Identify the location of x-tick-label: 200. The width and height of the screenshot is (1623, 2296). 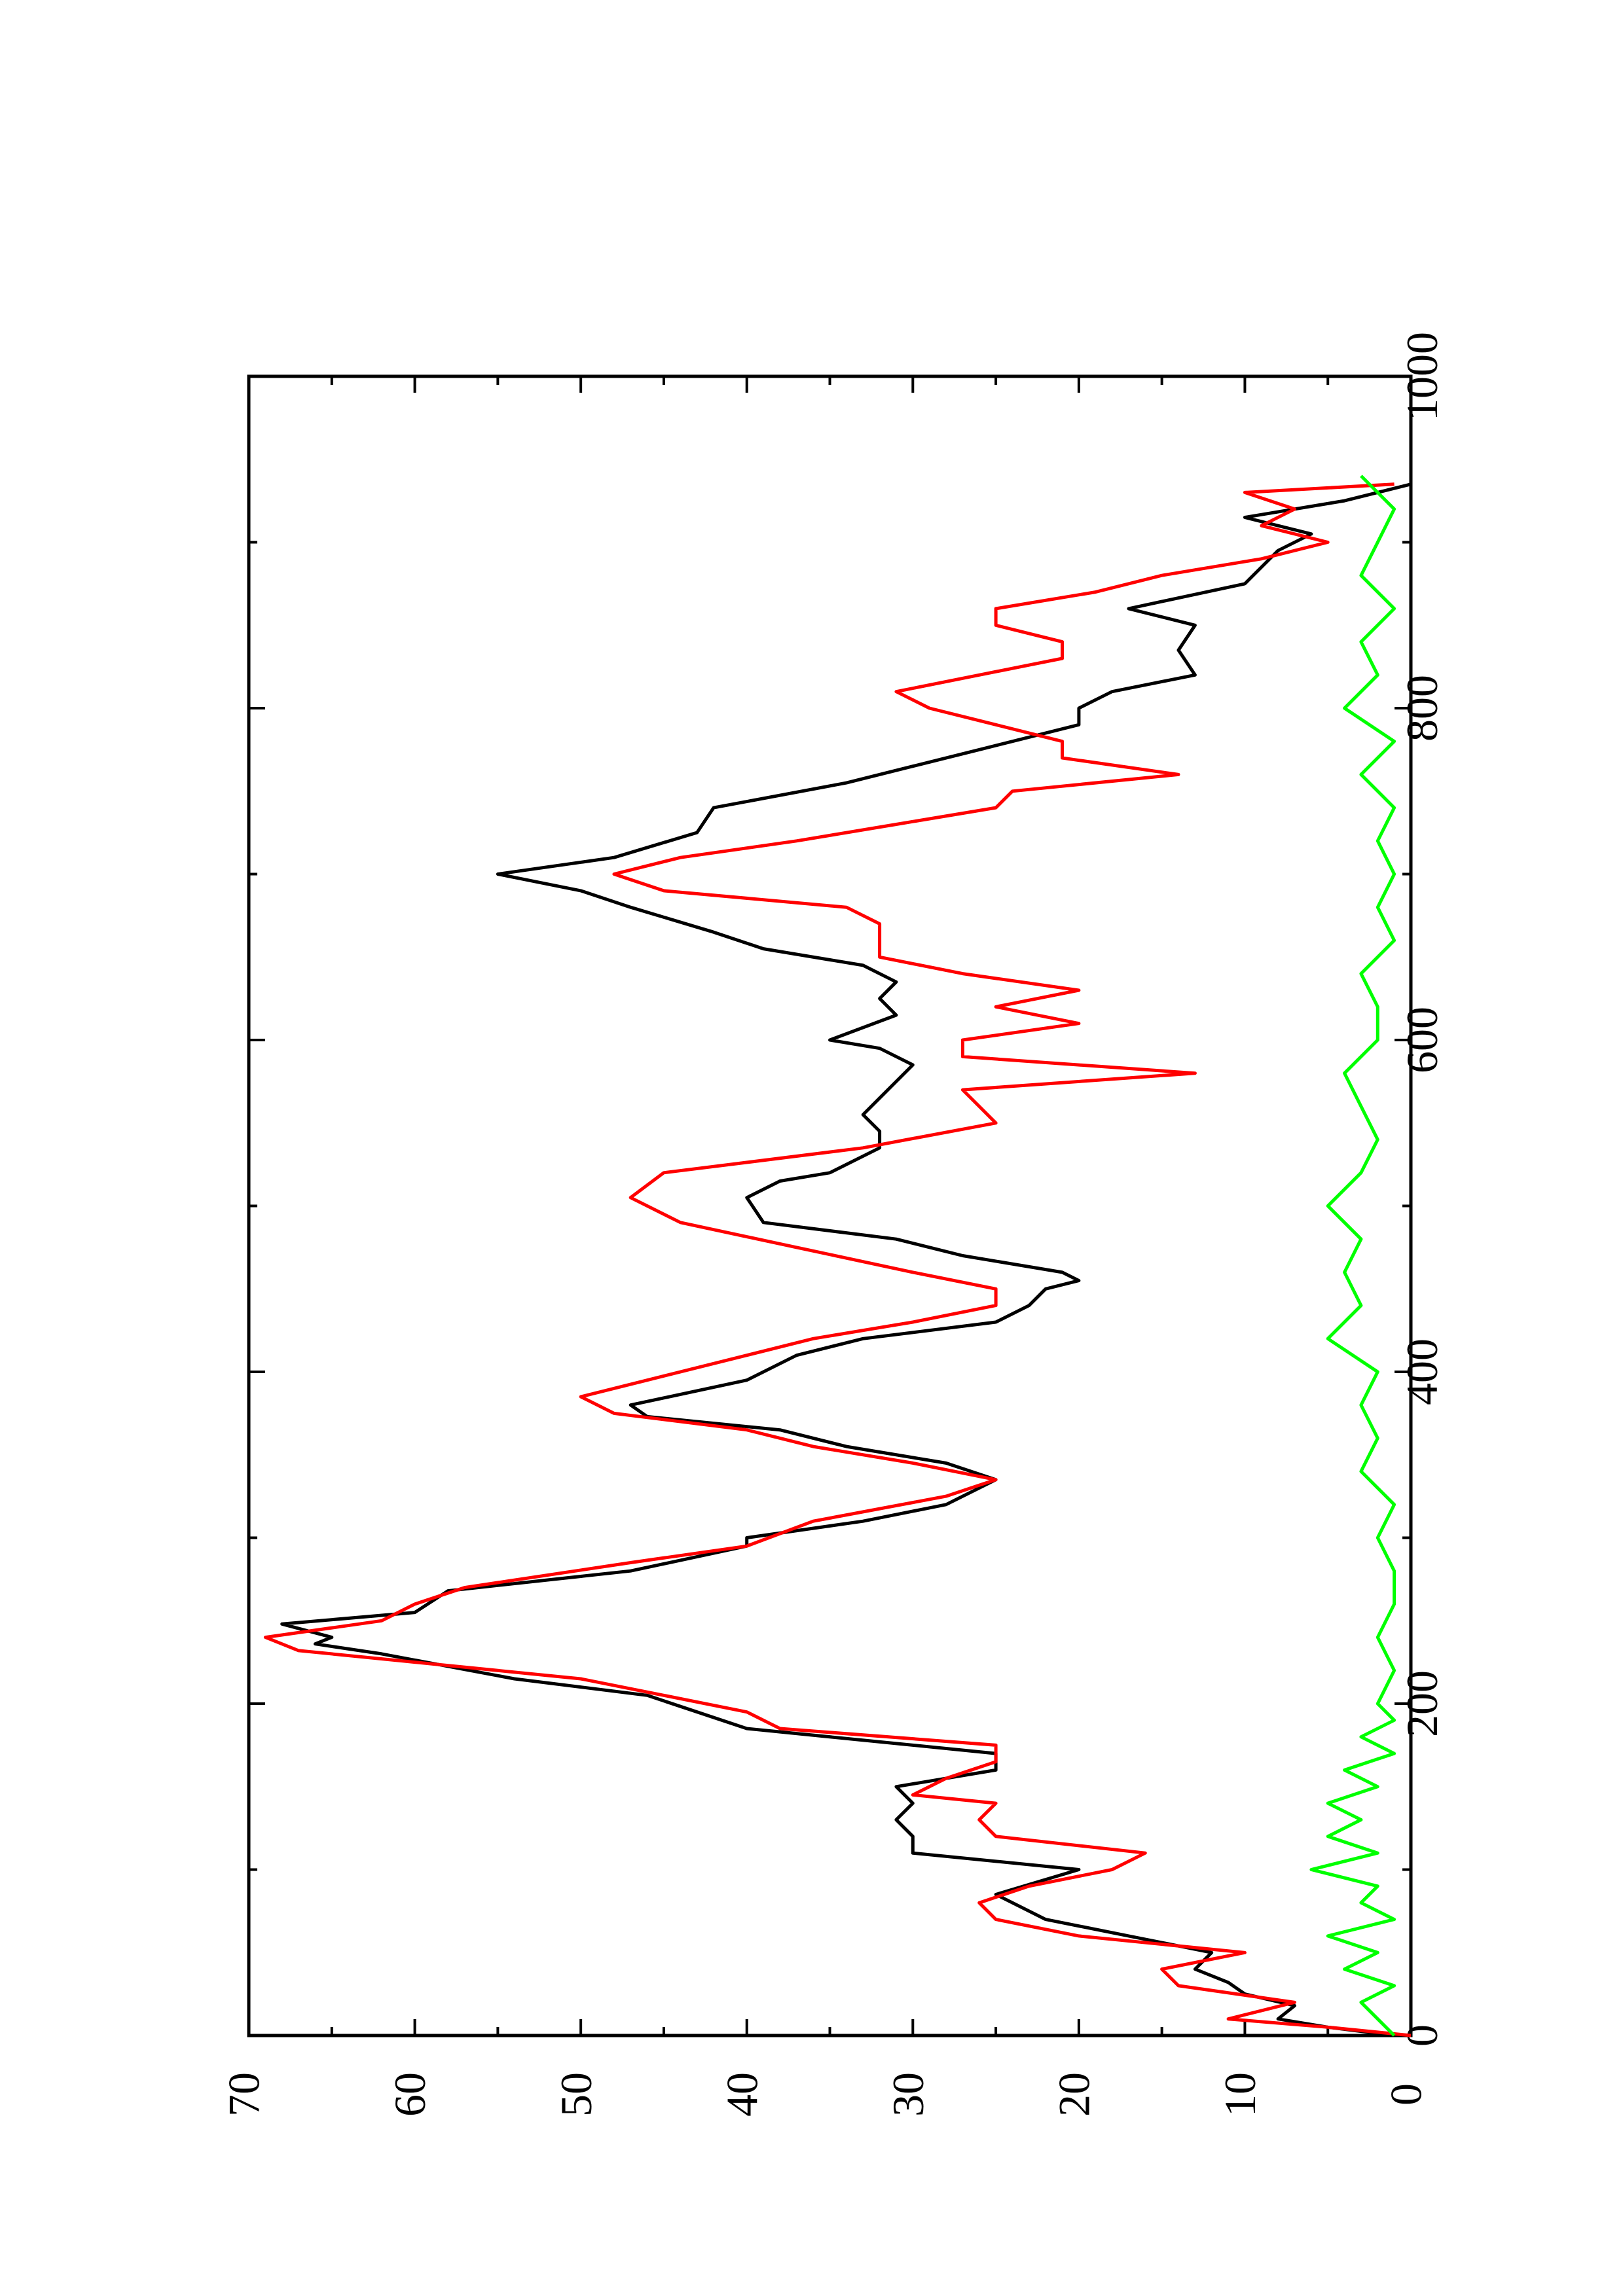
(1422, 1703).